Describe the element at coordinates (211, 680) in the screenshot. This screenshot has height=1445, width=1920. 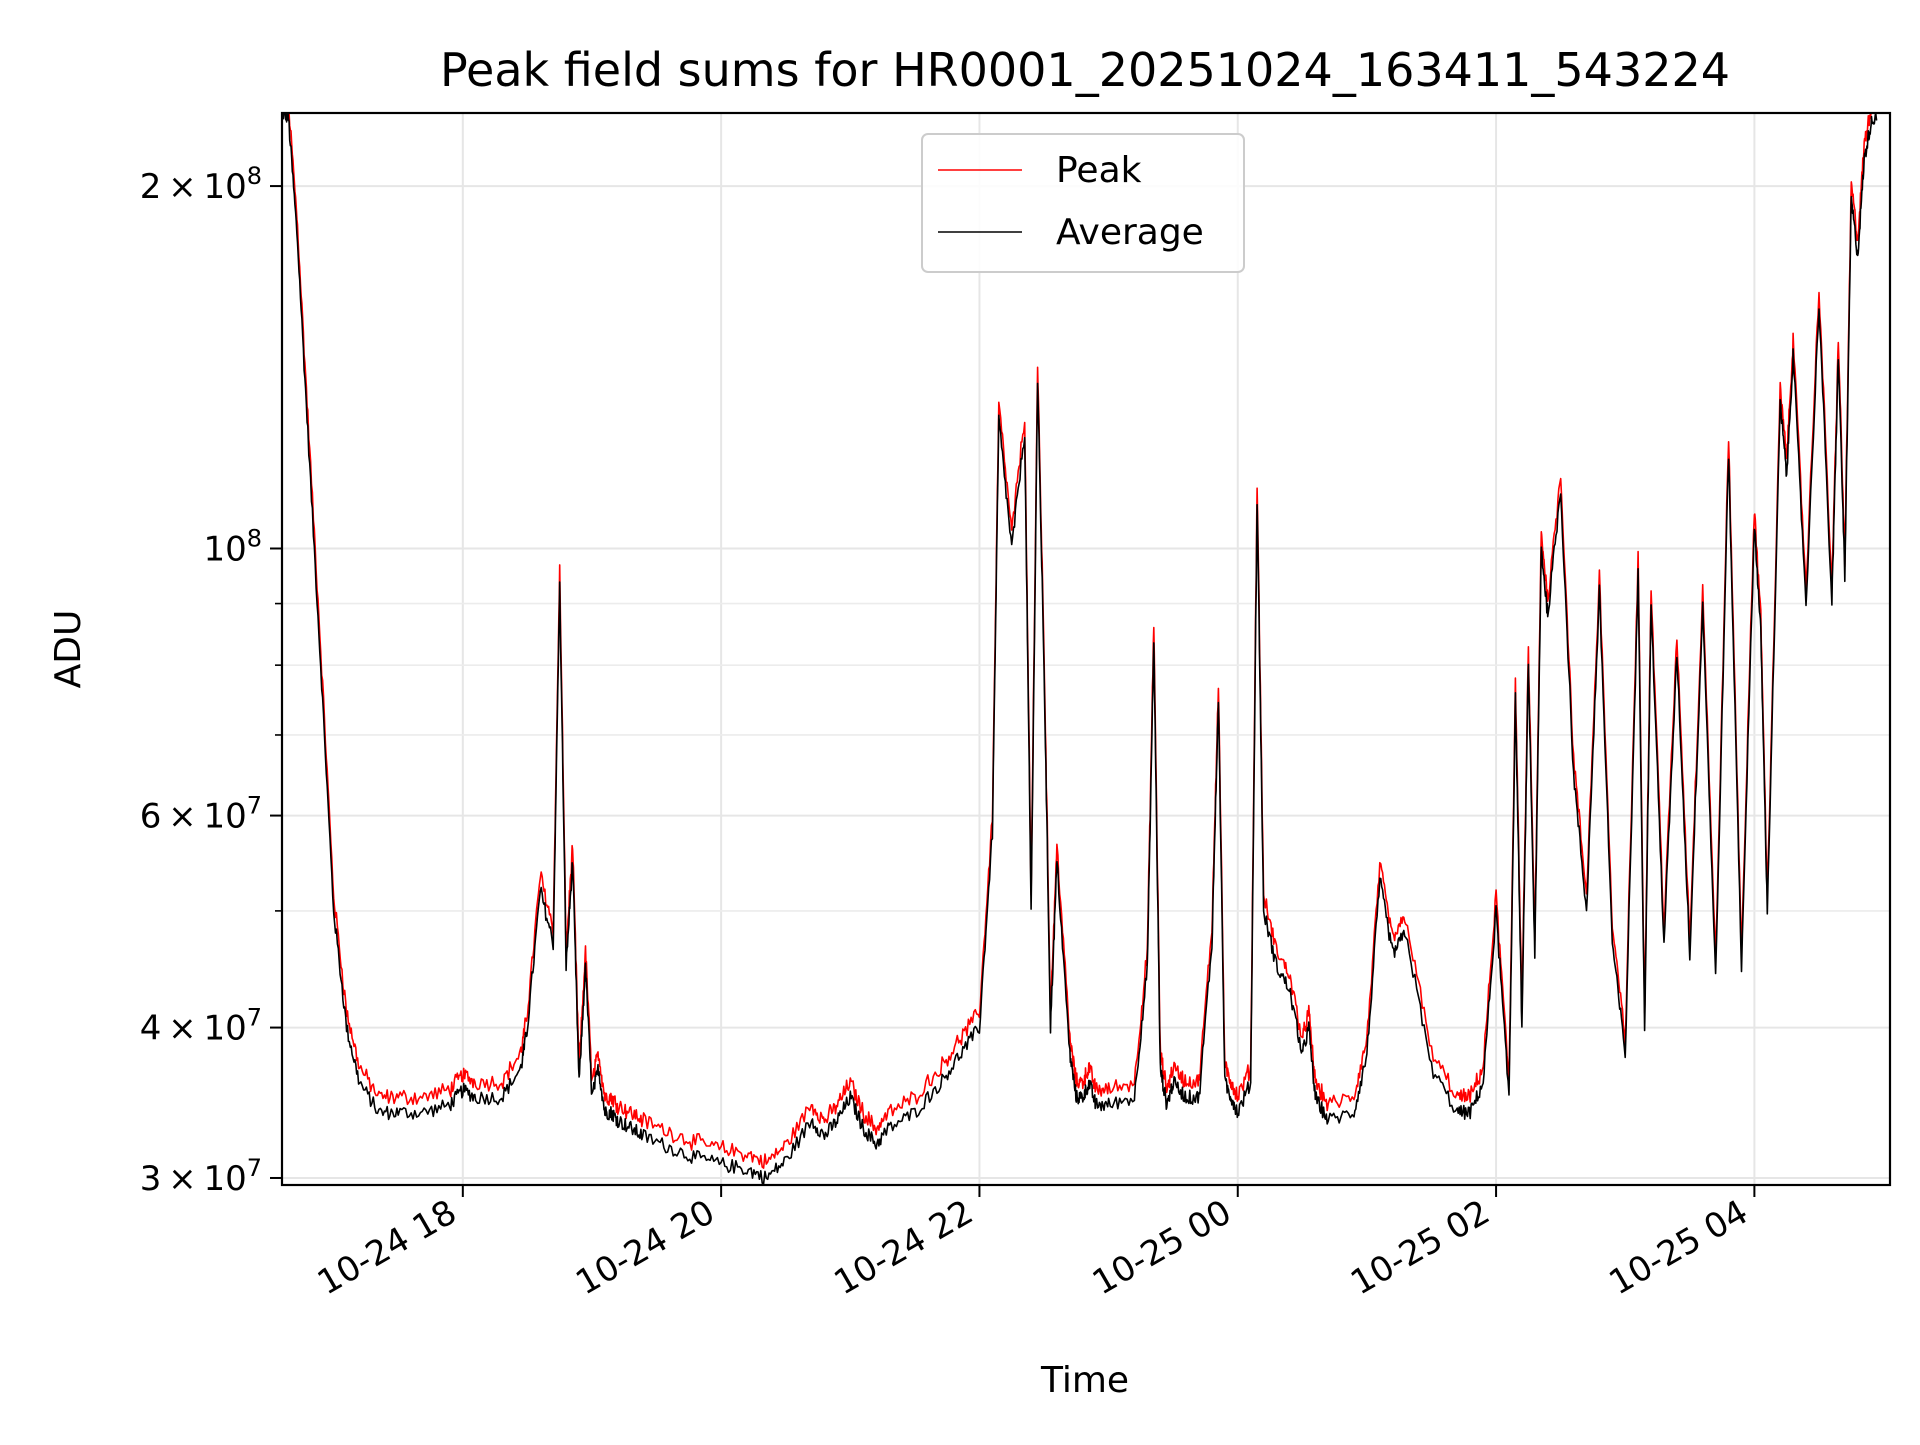
I see `y-axis-ticks: 3 × 107 4 × 107 6 × 107 108 2 × 108` at that location.